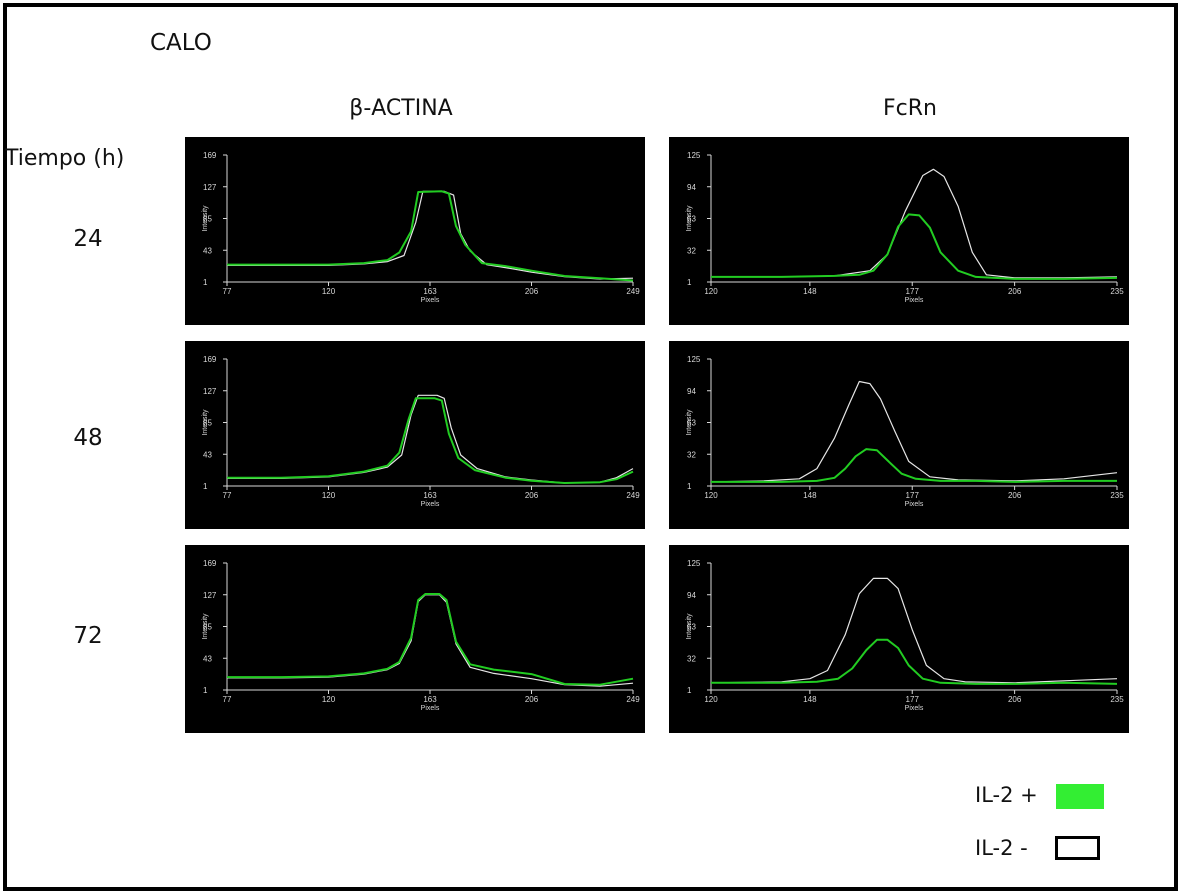  I want to click on panel-actin-48h: 169 127 85 43 1 77 120 163 206 249 Pixels Intensity, so click(415, 435).